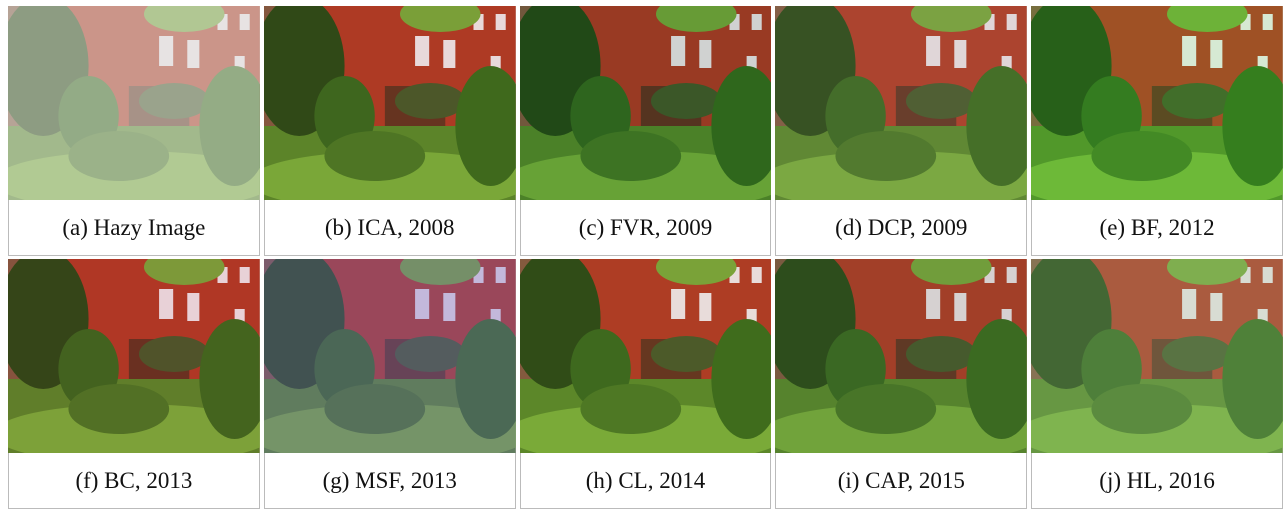  What do you see at coordinates (1157, 481) in the screenshot?
I see `caption: (j) HL, 2016` at bounding box center [1157, 481].